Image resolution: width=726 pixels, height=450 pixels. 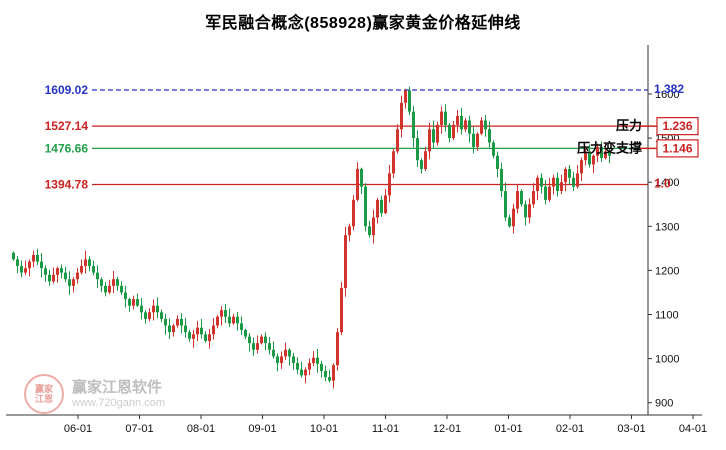 I want to click on ratio-label: 1.236, so click(x=677, y=126).